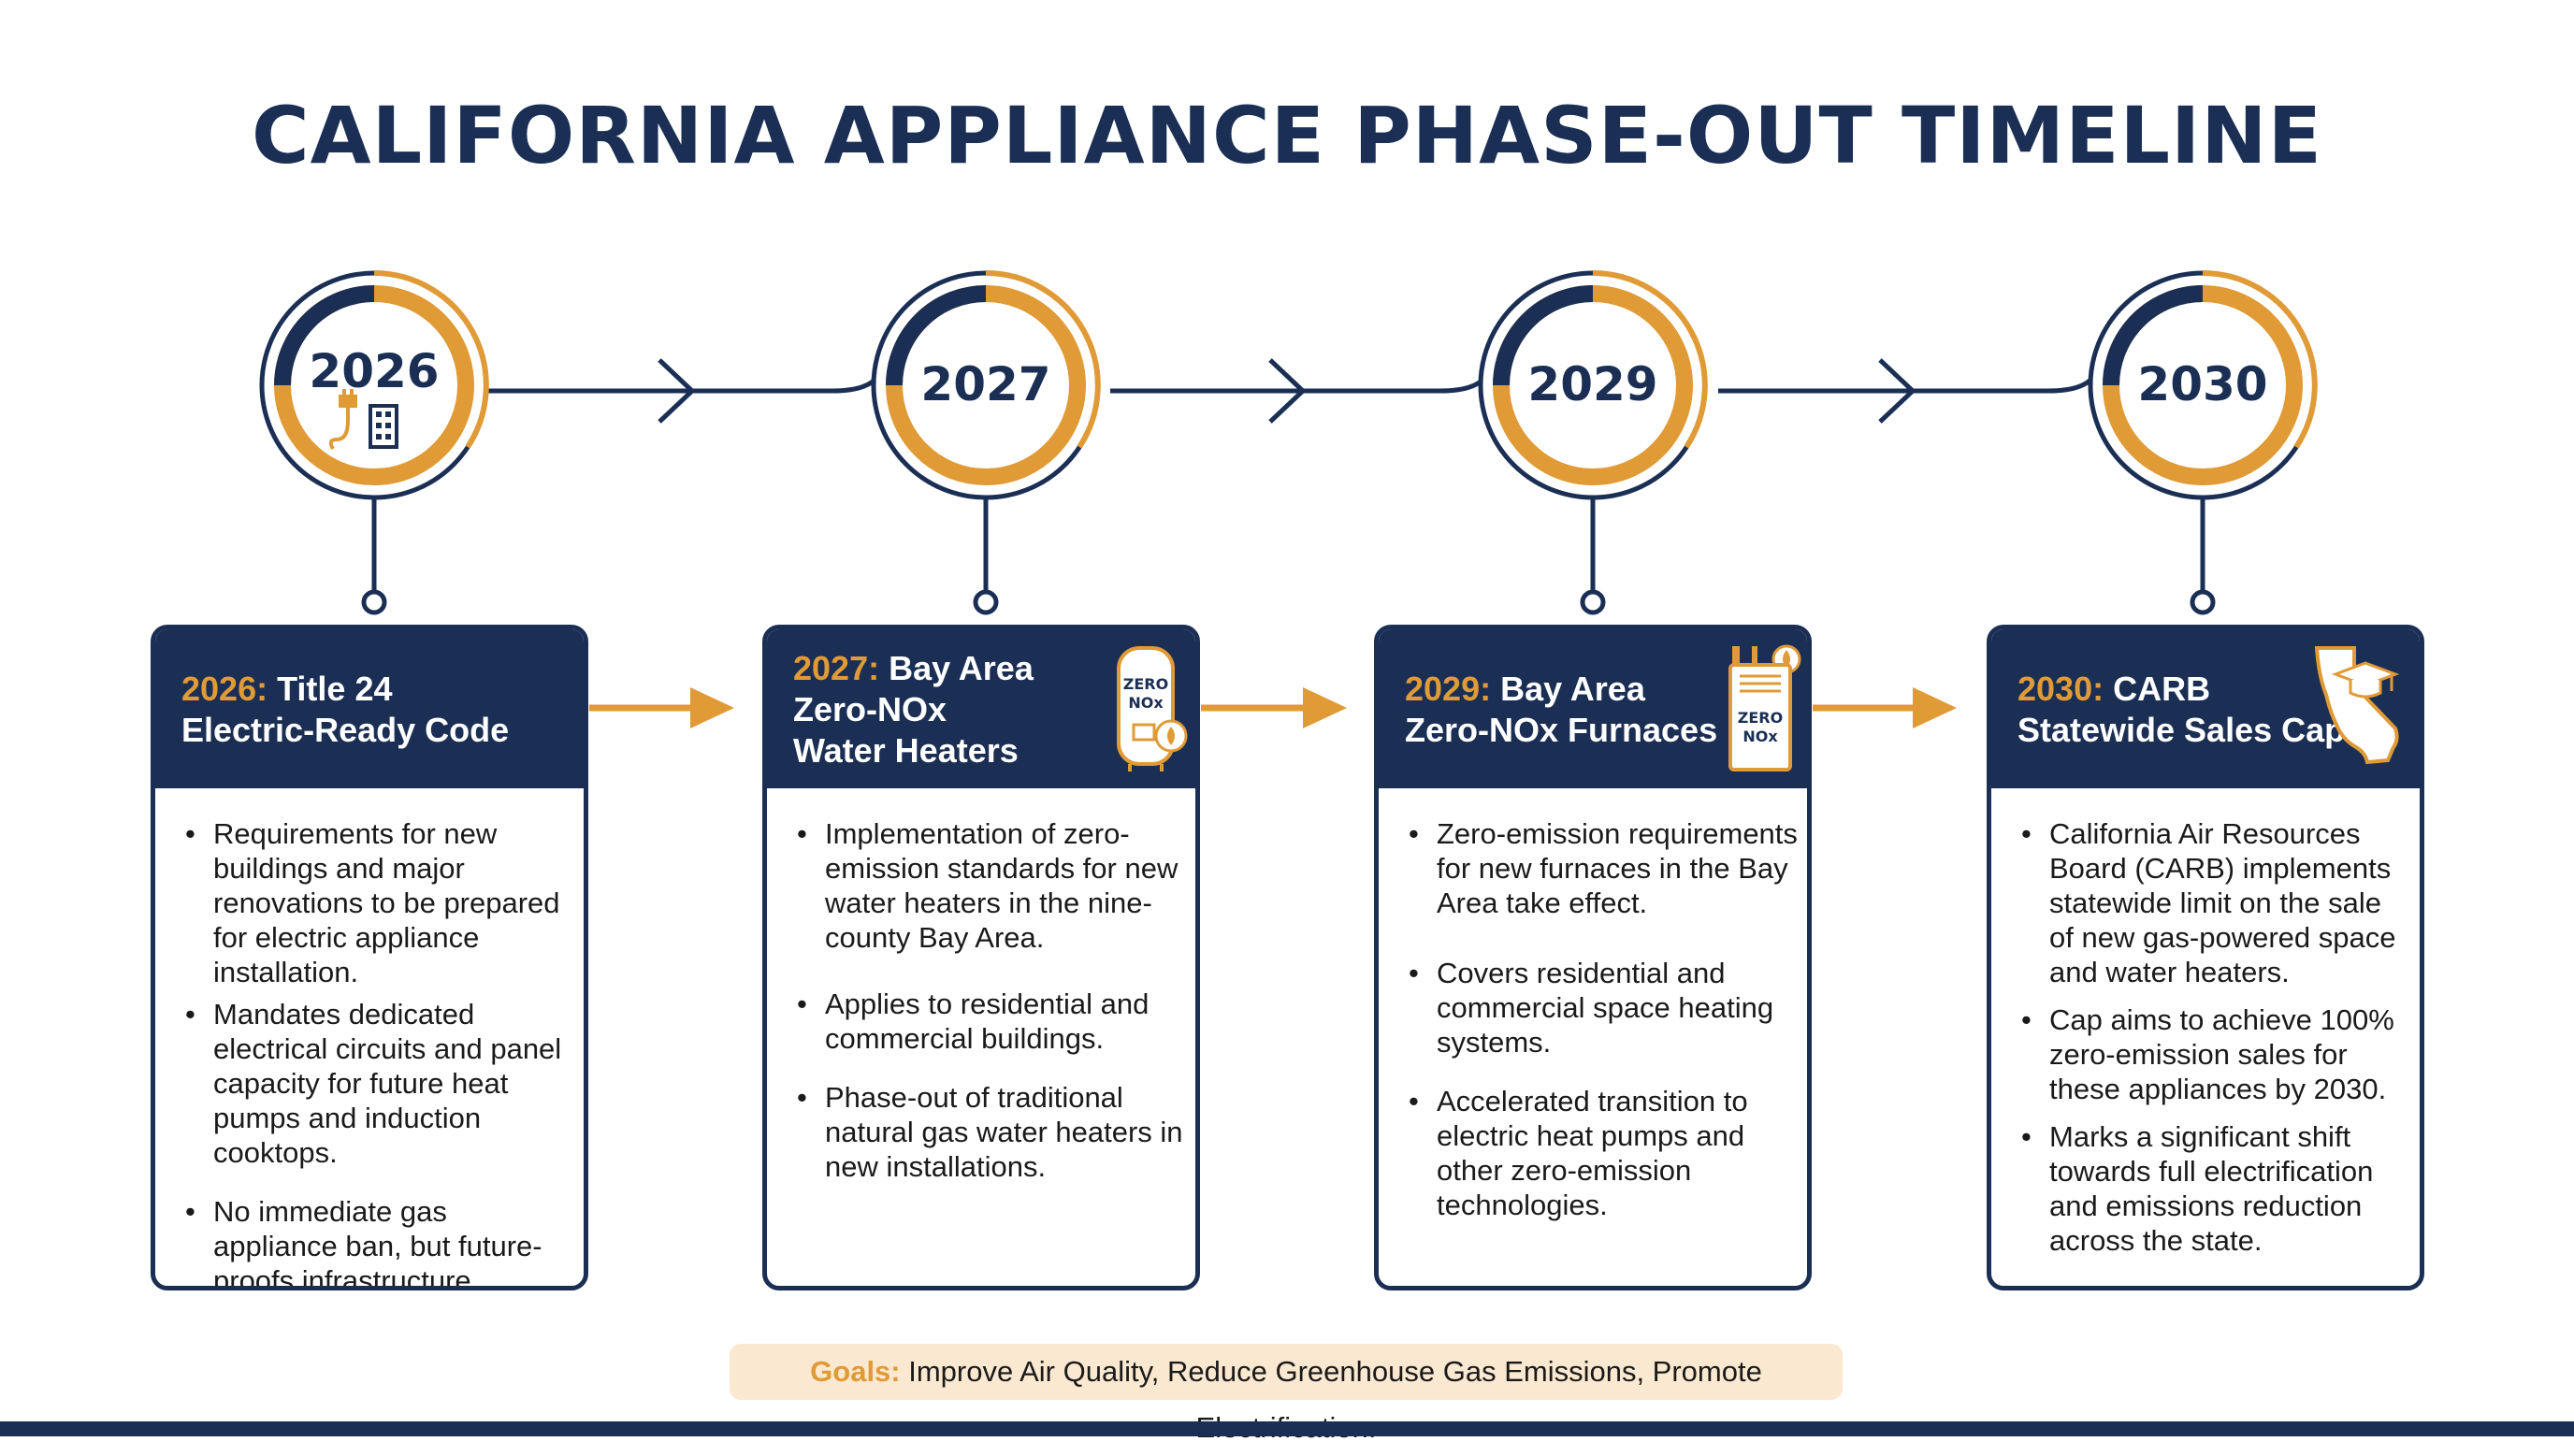  What do you see at coordinates (1448, 689) in the screenshot?
I see `card-year: 2029:` at bounding box center [1448, 689].